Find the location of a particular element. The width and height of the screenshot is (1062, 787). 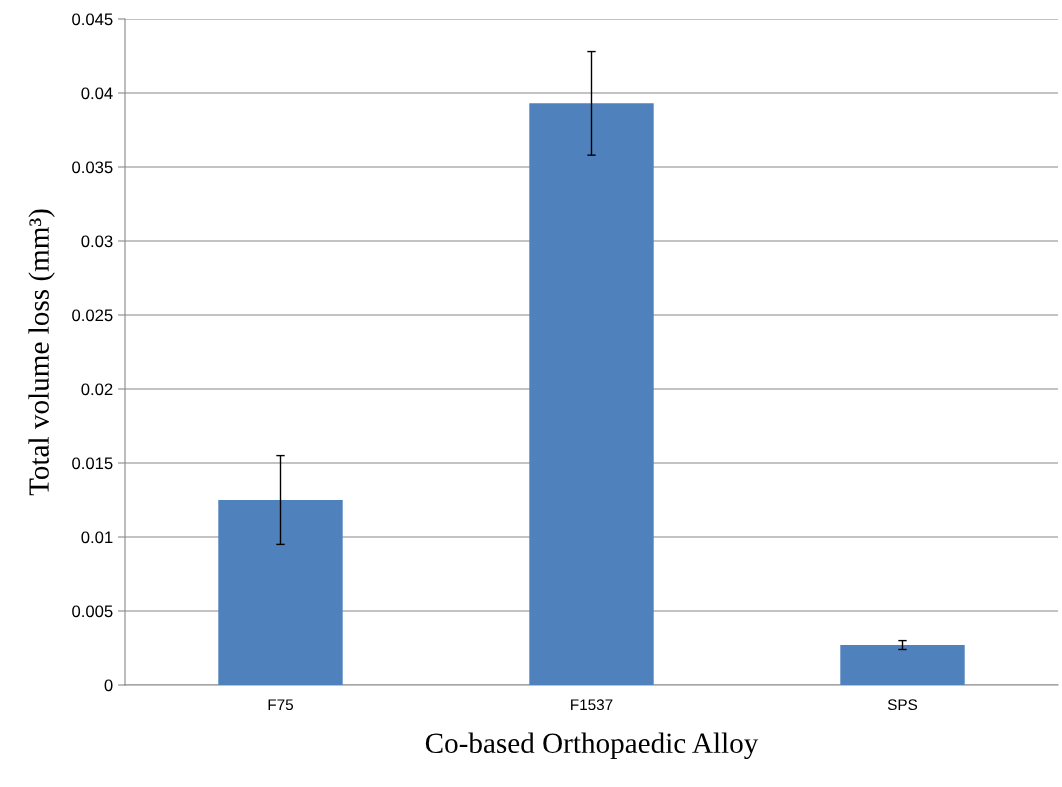

y-tick-label: 0.015 is located at coordinates (92, 463).